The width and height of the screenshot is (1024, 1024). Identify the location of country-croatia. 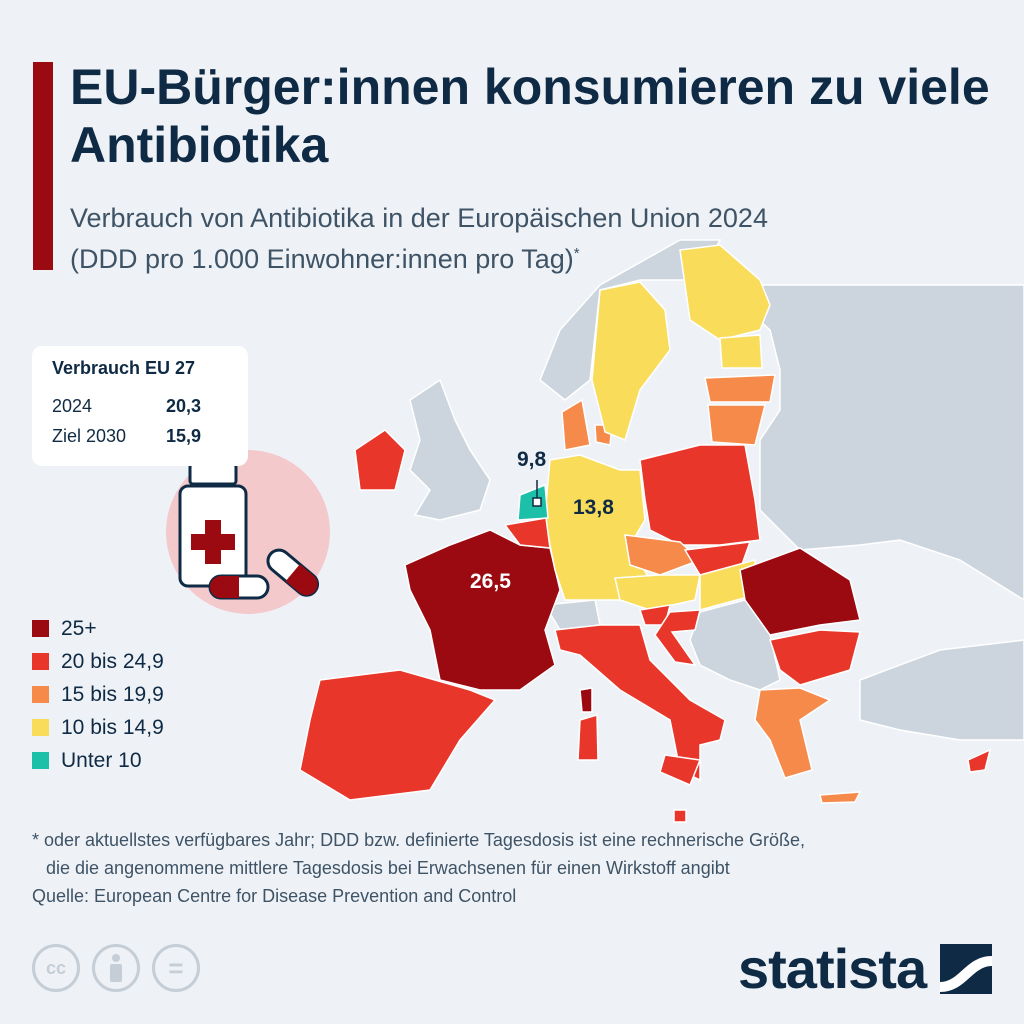
(677, 638).